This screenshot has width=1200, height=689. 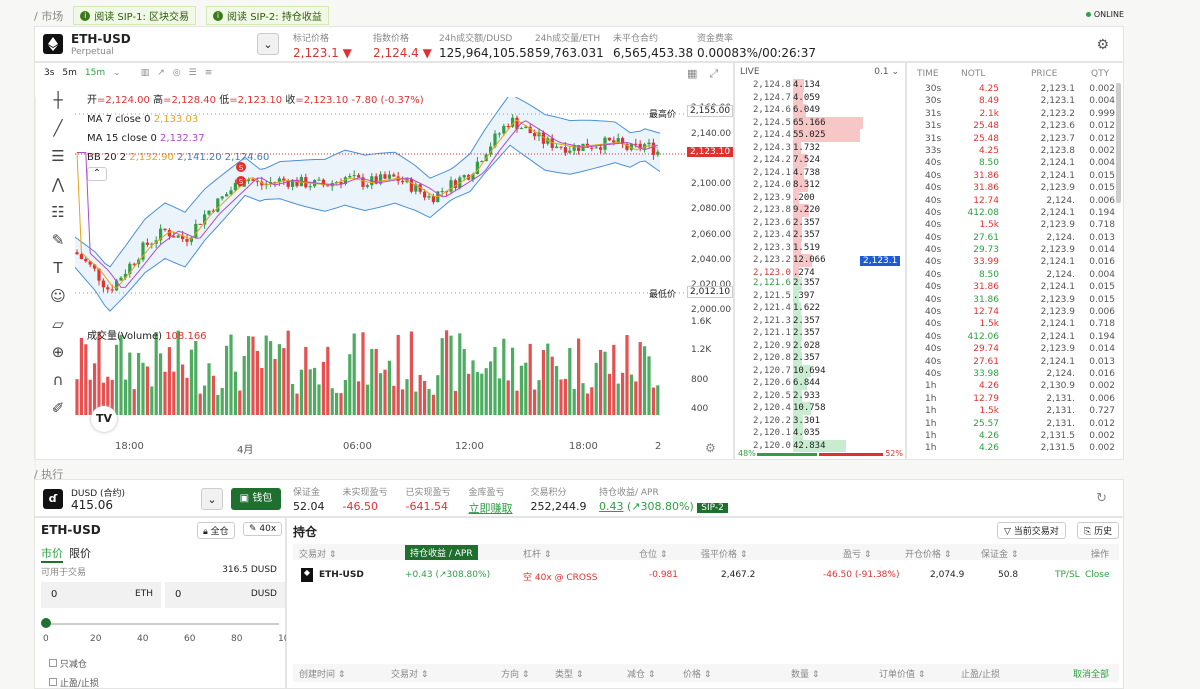 I want to click on ask-row: 2,124.0 8.312, so click(x=820, y=185).